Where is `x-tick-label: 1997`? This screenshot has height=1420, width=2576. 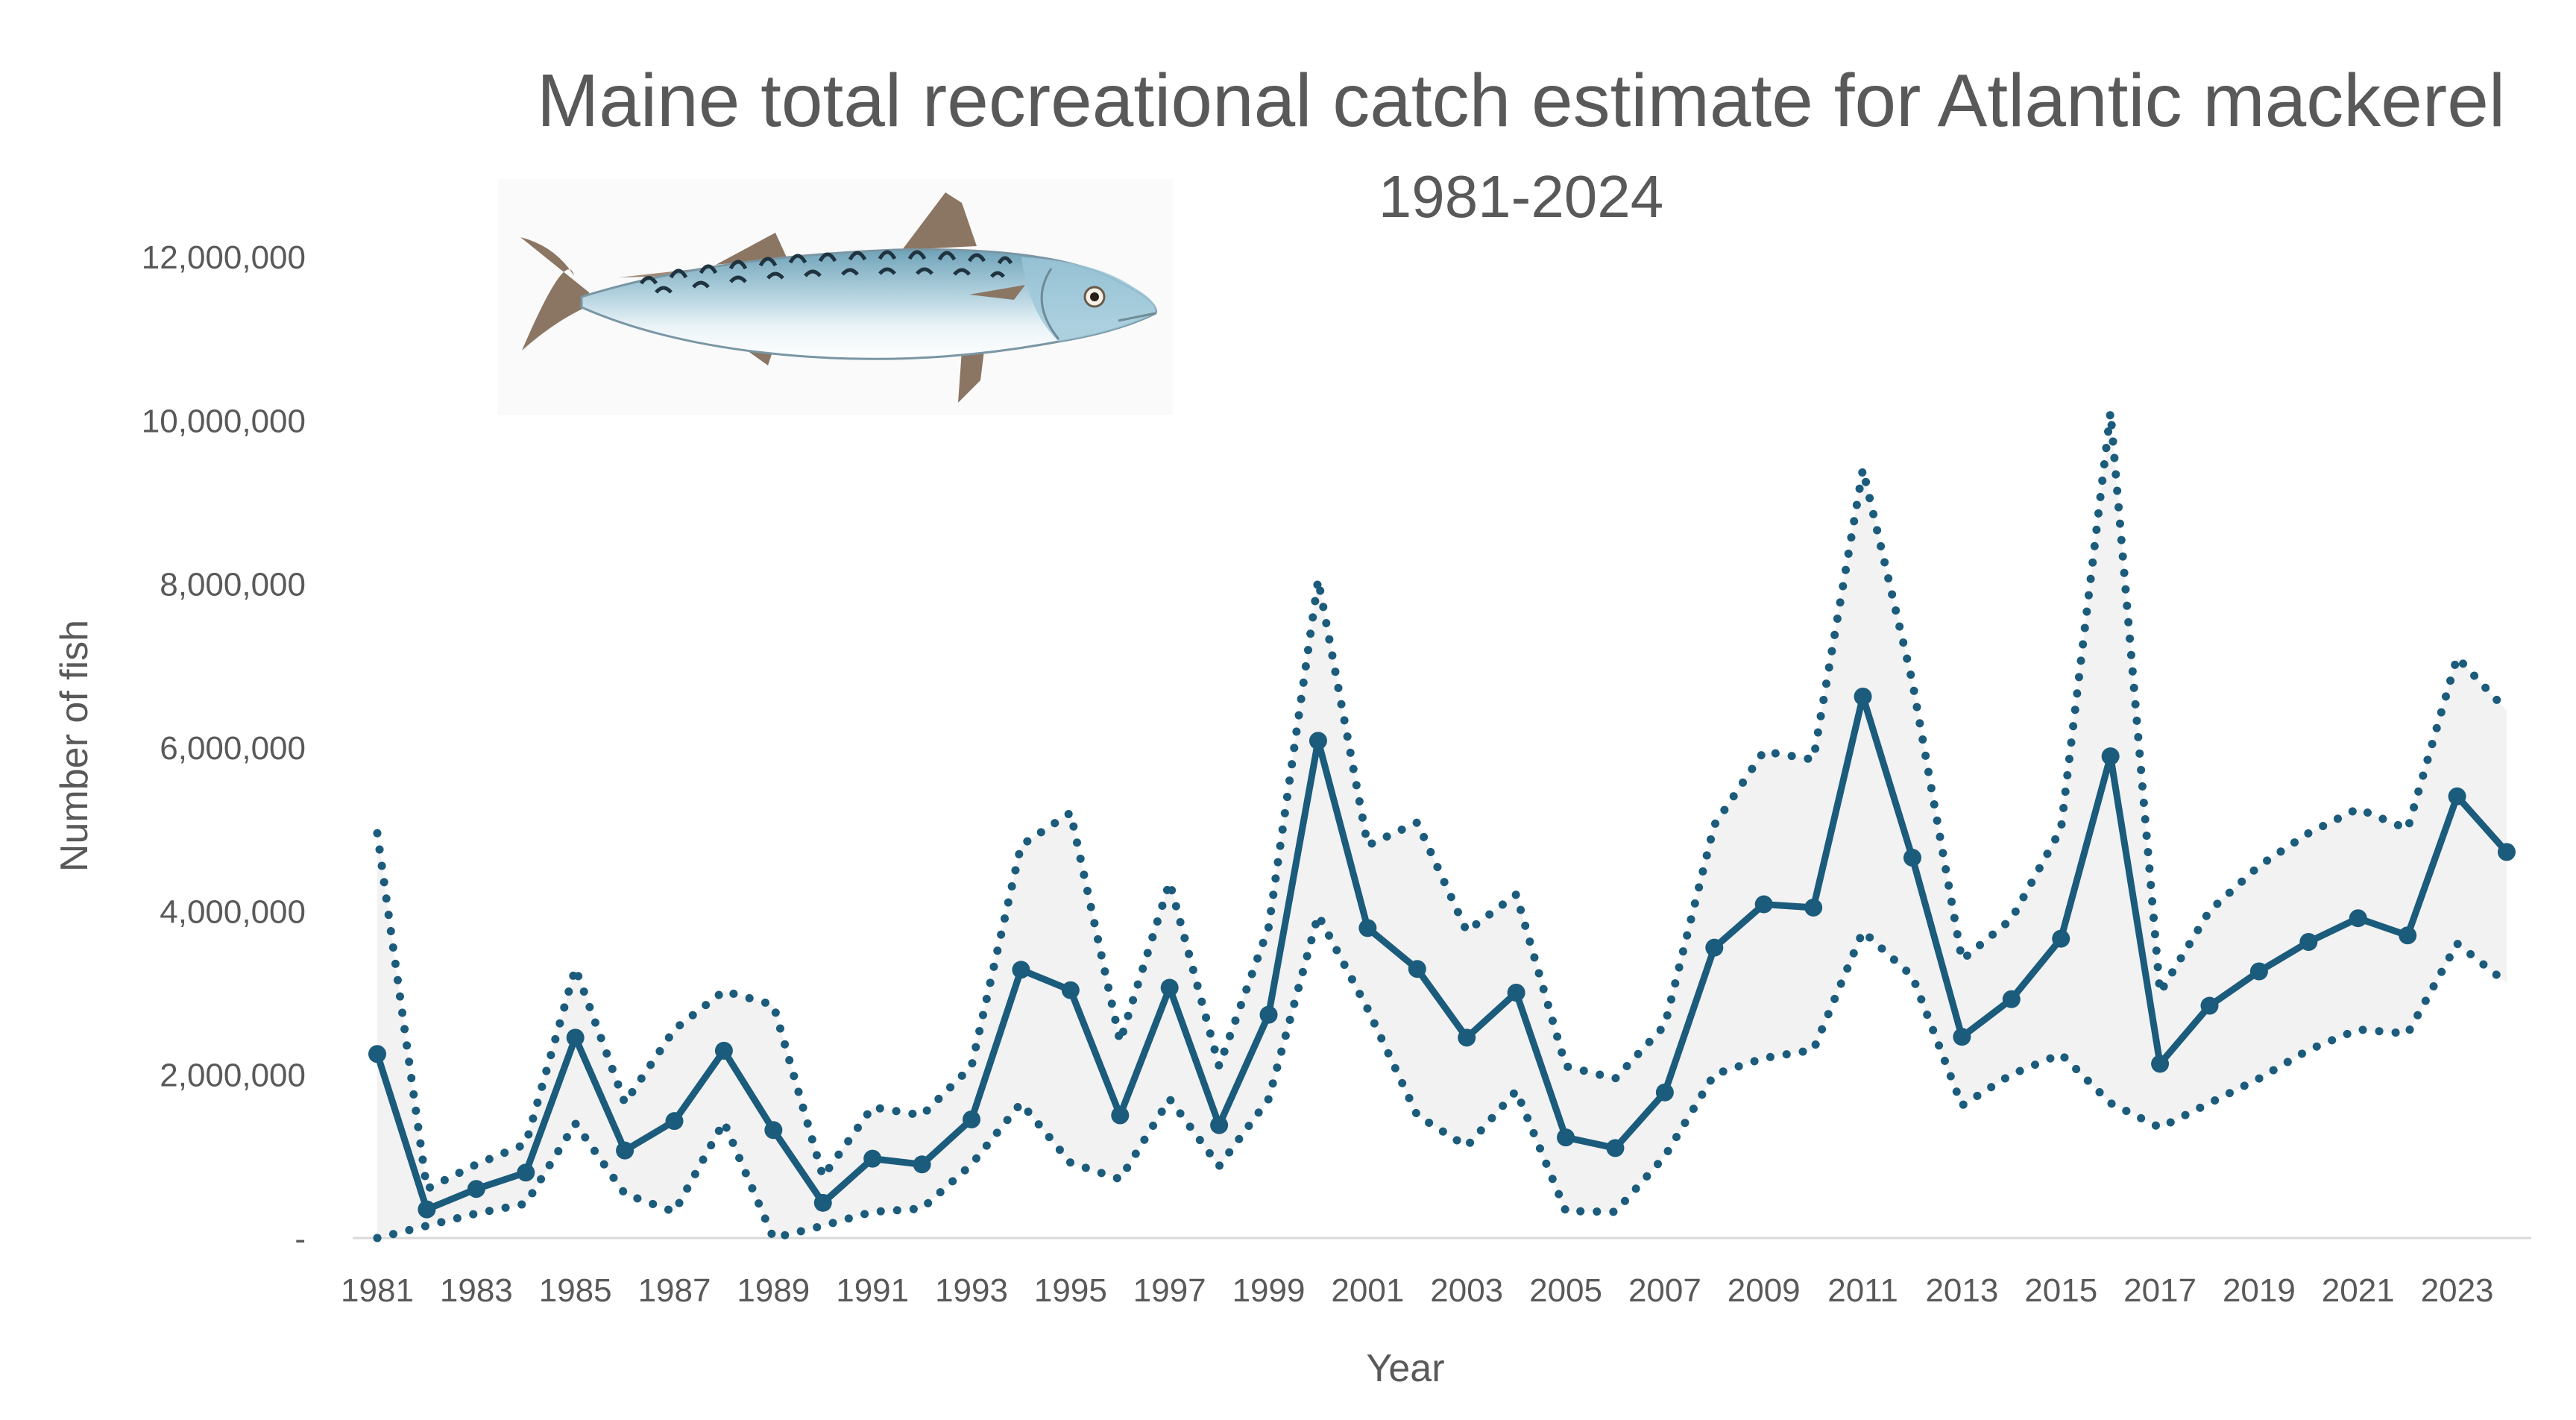
x-tick-label: 1997 is located at coordinates (1169, 1290).